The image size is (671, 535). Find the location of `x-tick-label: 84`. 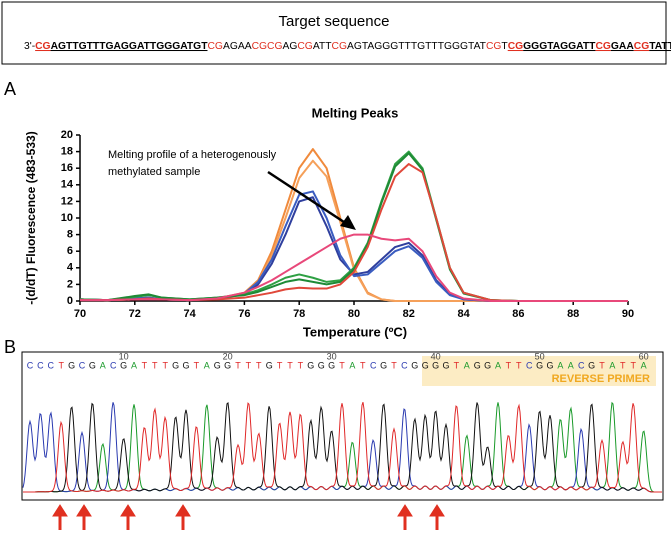

x-tick-label: 84 is located at coordinates (463, 314).